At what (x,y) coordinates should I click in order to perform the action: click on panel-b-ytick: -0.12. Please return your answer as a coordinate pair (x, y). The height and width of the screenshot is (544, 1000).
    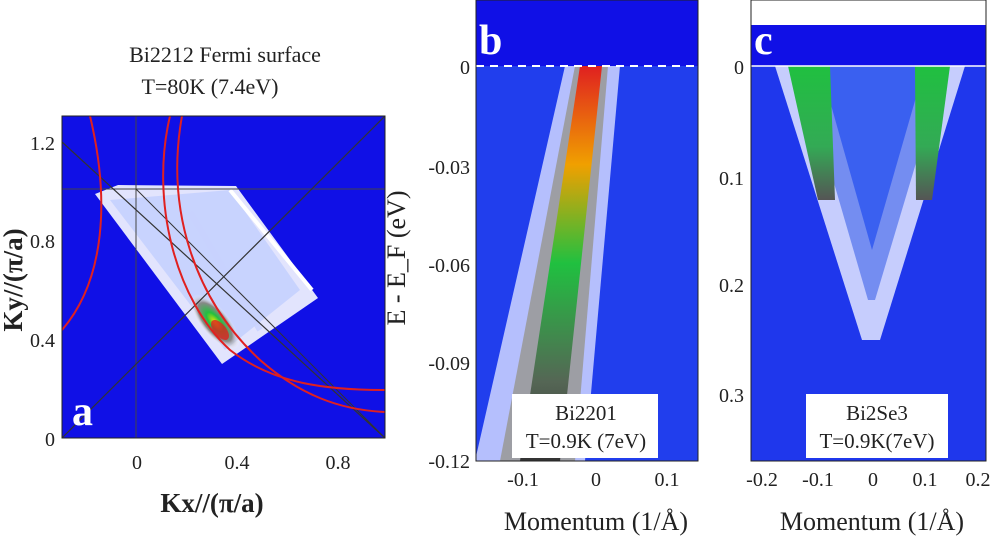
    Looking at the image, I should click on (449, 462).